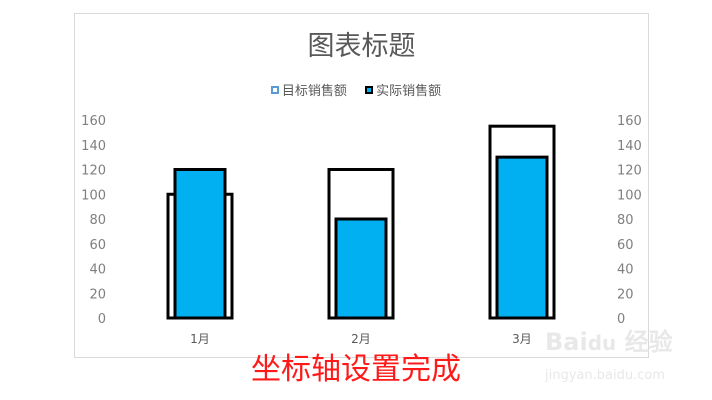 The image size is (712, 400). Describe the element at coordinates (609, 342) in the screenshot. I see `watermark-logo: Baidu 经验` at that location.